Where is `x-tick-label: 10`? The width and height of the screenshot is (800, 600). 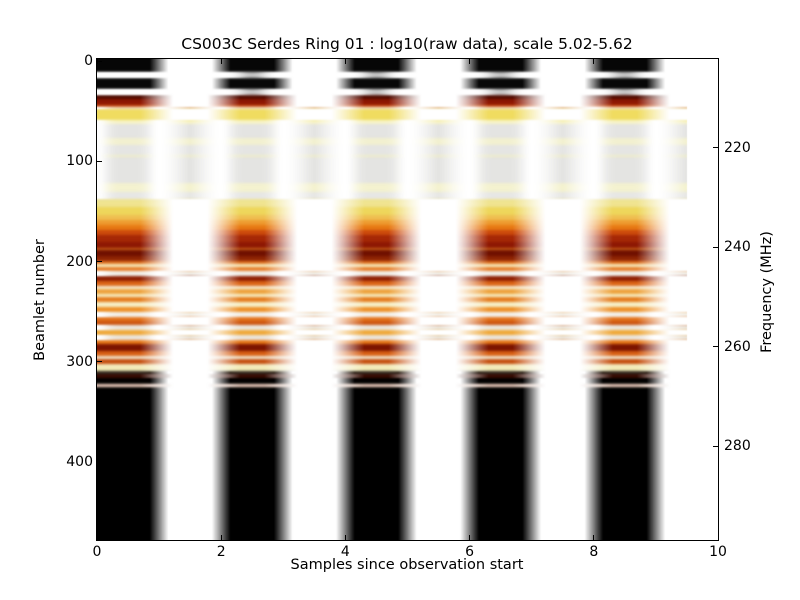
x-tick-label: 10 is located at coordinates (718, 552).